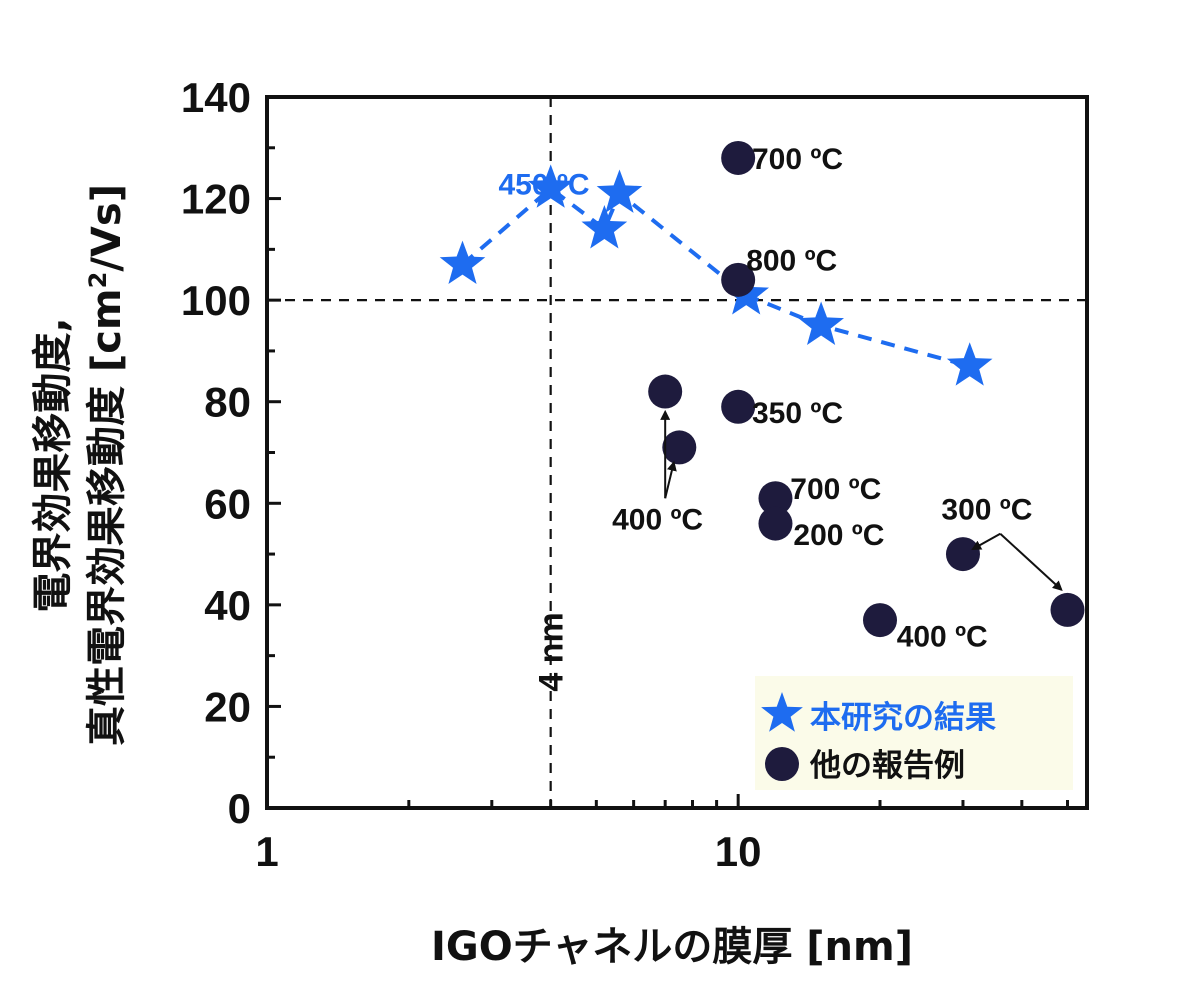 Image resolution: width=1200 pixels, height=982 pixels. I want to click on x-axis-title: IGOチャネルの膜厚 [nm], so click(672, 947).